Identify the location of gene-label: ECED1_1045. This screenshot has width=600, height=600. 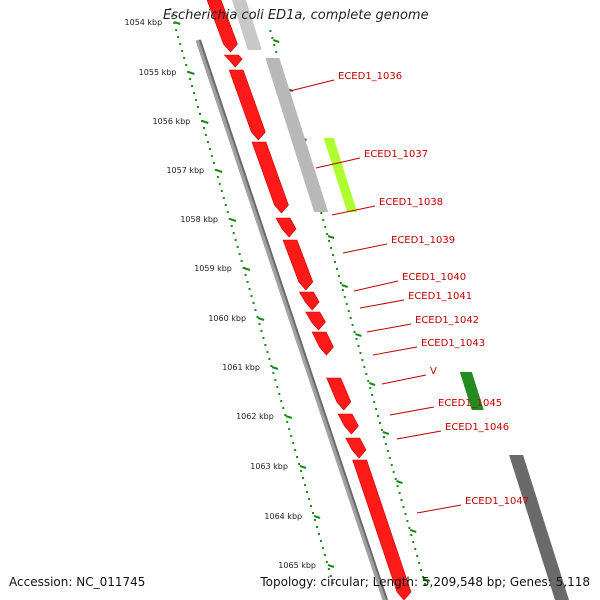
(470, 403).